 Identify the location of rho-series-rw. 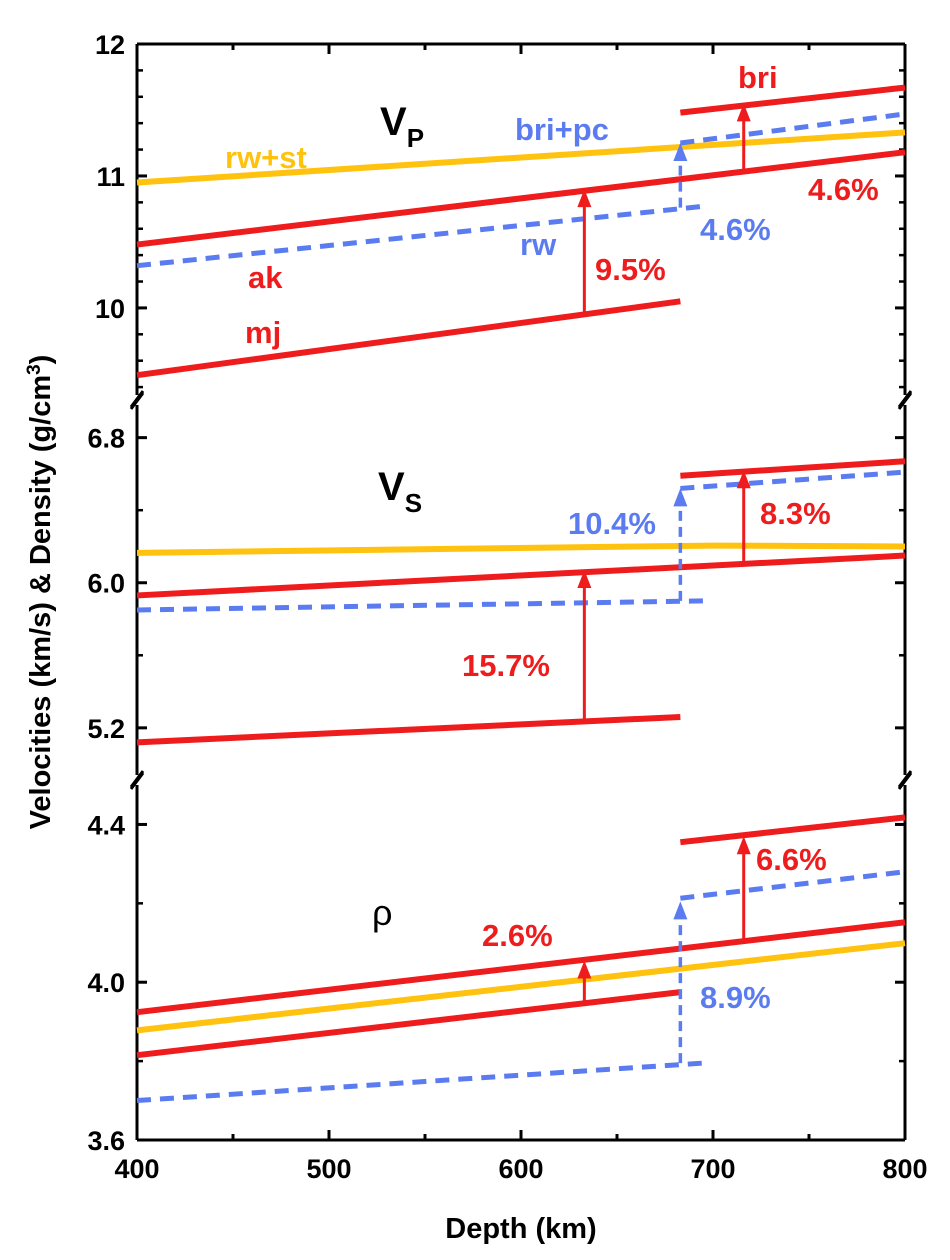
(420, 1082).